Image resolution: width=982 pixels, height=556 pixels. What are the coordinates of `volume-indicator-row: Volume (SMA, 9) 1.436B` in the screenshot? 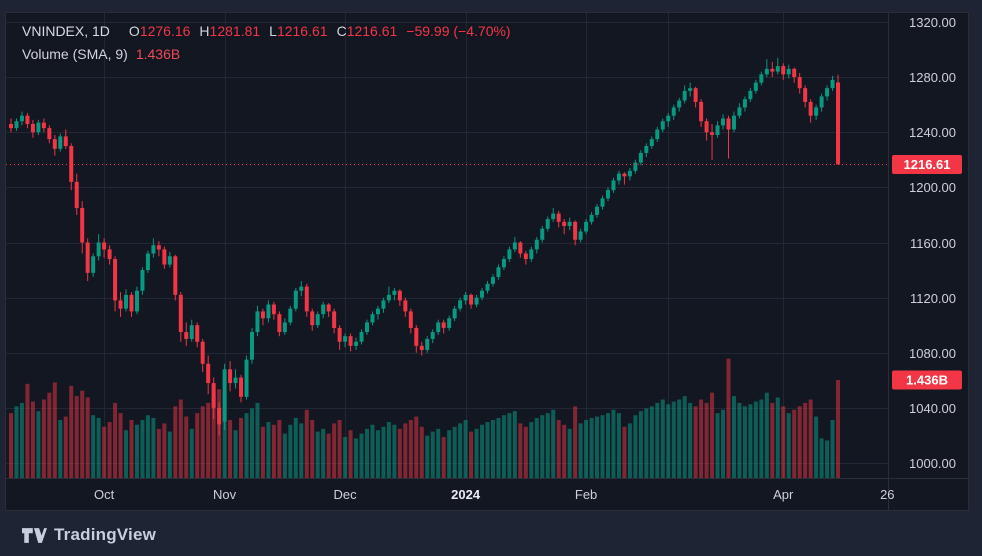 It's located at (266, 54).